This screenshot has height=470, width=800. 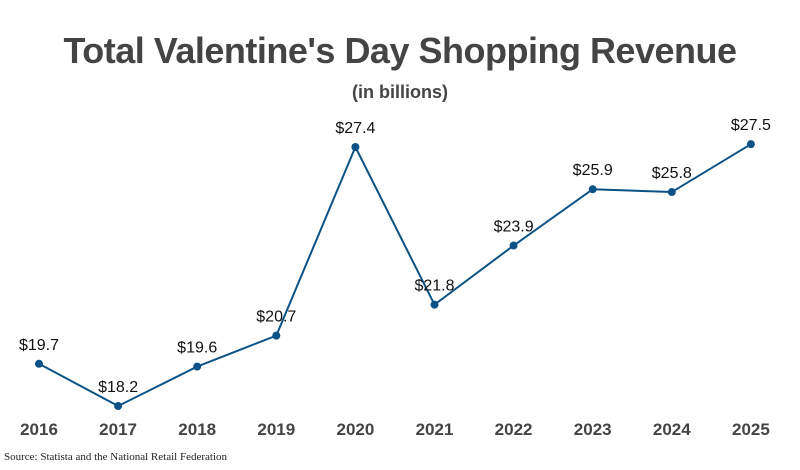 I want to click on x-axis-tick-label: 2022, so click(x=514, y=429).